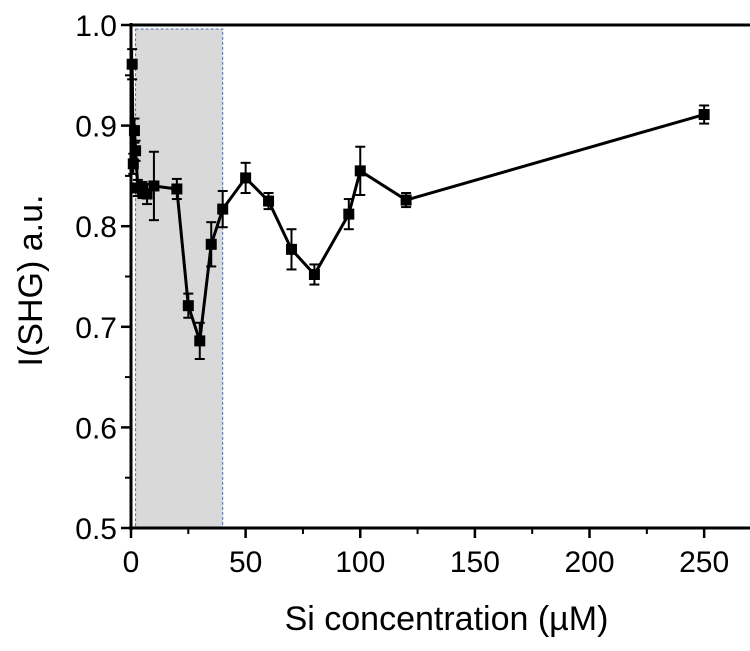 The image size is (750, 651). I want to click on y-tick-label: 0.9, so click(96, 127).